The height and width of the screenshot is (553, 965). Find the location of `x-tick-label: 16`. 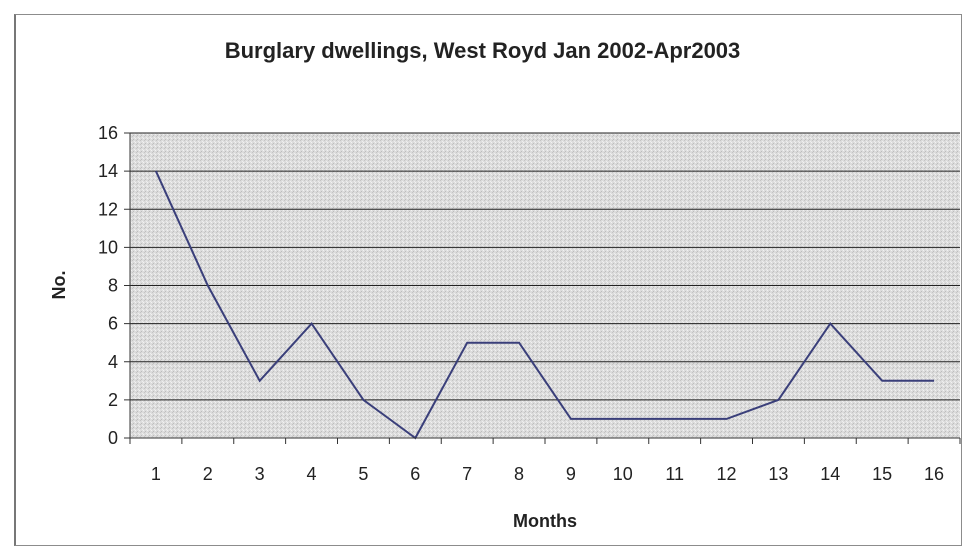

x-tick-label: 16 is located at coordinates (934, 474).